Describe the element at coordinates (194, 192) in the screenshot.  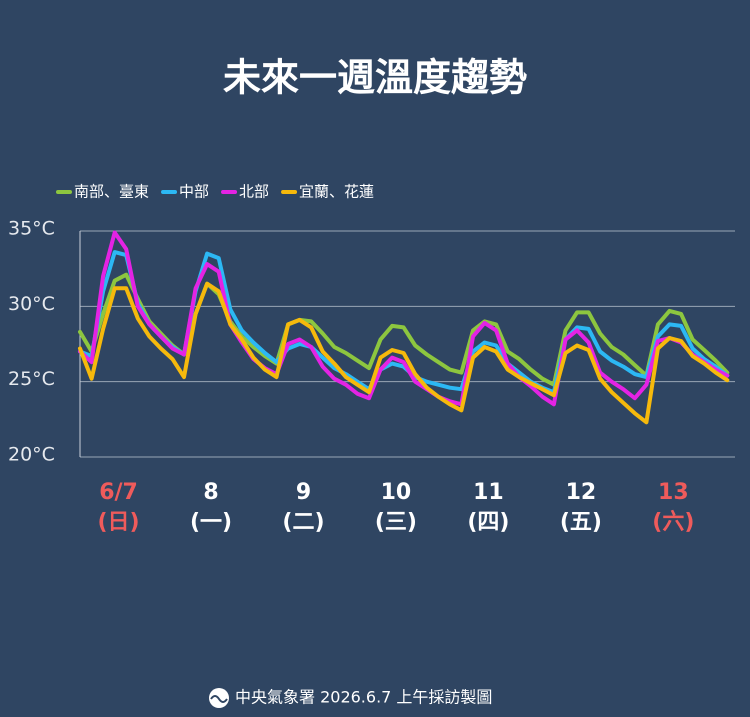
I see `legend-label: 中部` at that location.